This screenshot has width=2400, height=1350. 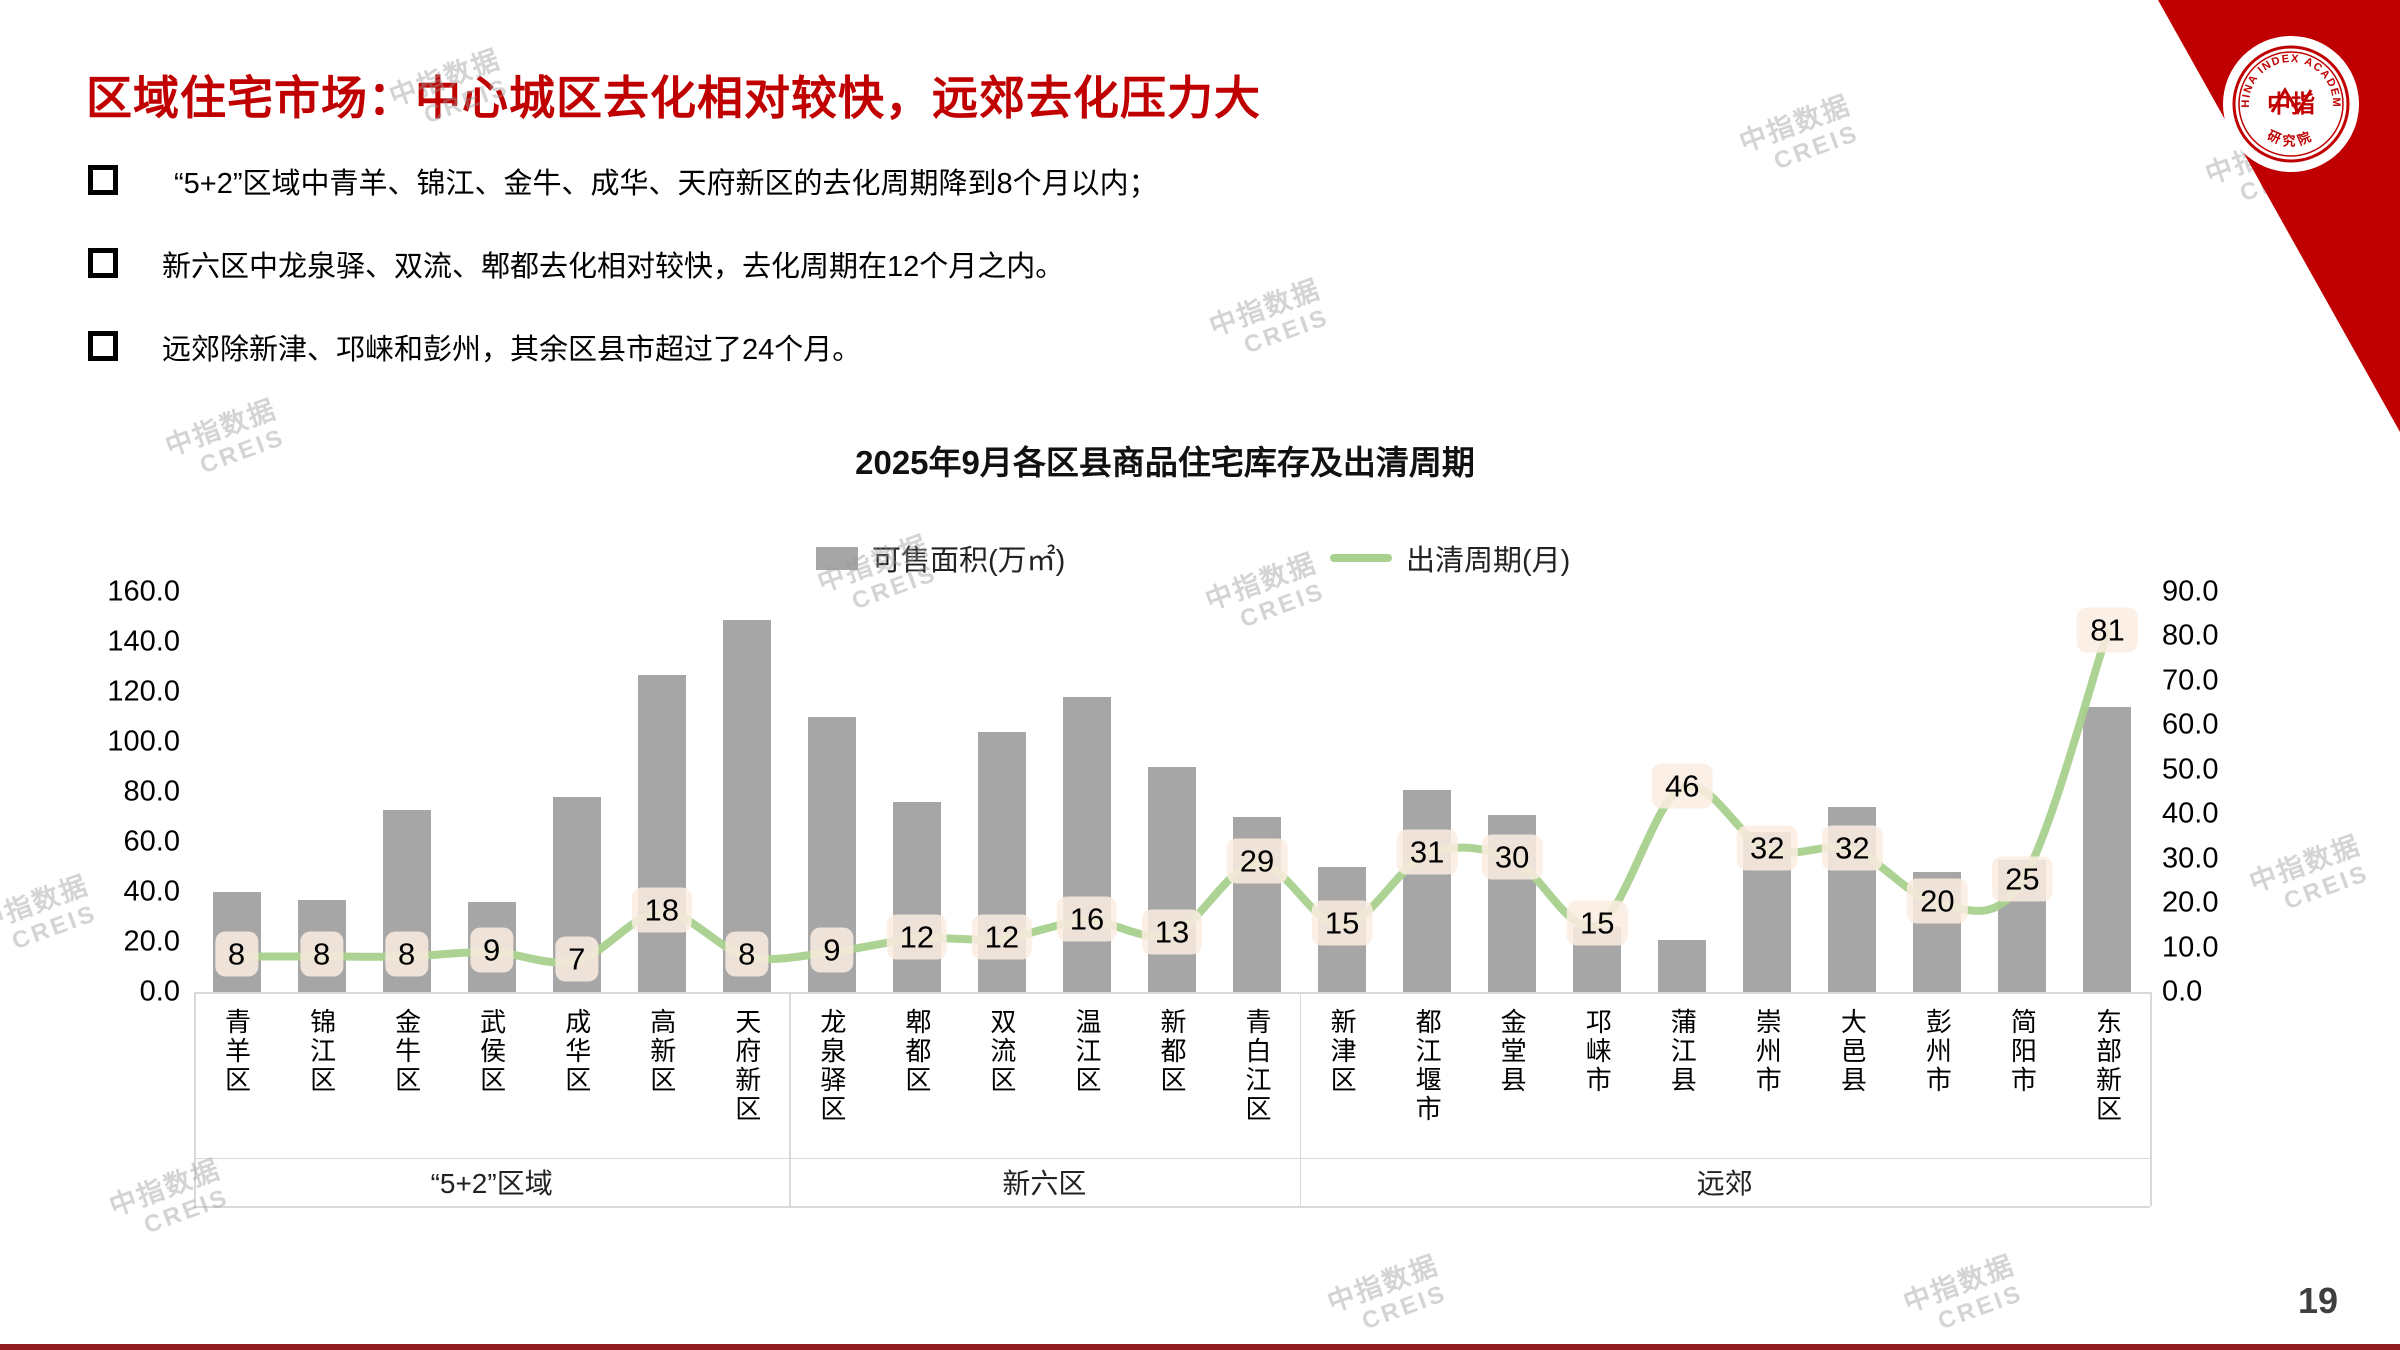 What do you see at coordinates (1172, 1207) in the screenshot?
I see `group-bottom-line` at bounding box center [1172, 1207].